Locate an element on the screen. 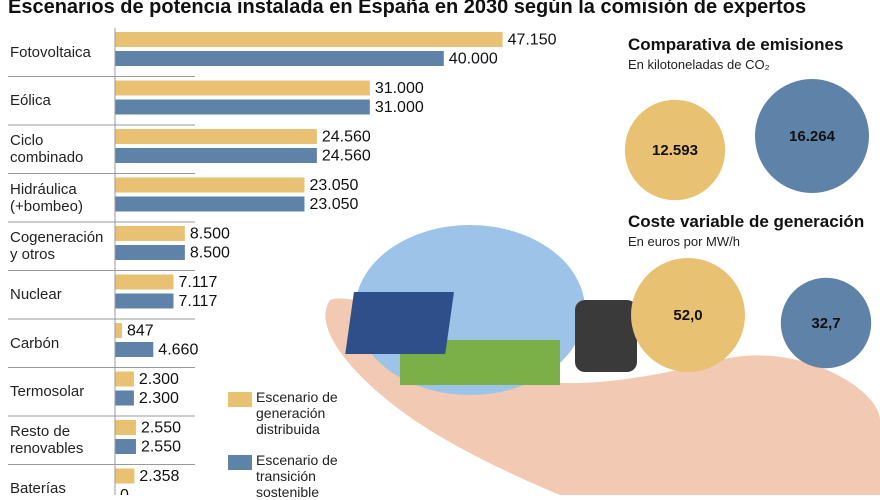 Image resolution: width=880 pixels, height=500 pixels. value-label: 40.000 is located at coordinates (473, 59).